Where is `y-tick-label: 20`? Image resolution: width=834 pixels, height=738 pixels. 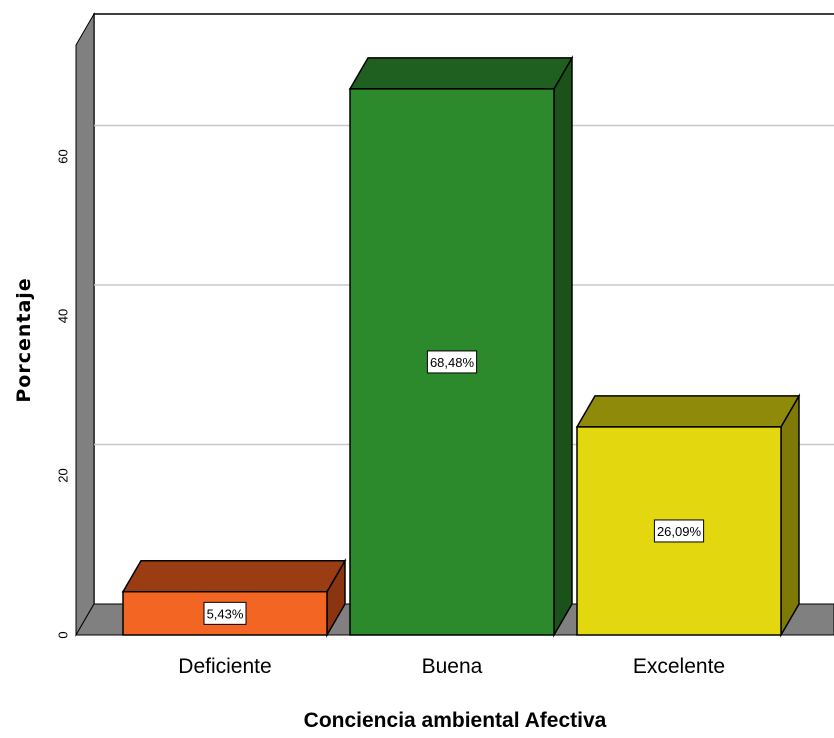
y-tick-label: 20 is located at coordinates (62, 475).